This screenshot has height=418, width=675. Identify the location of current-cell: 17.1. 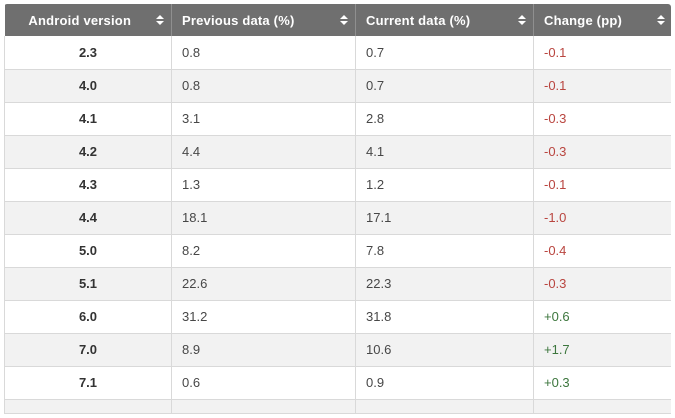
(444, 218).